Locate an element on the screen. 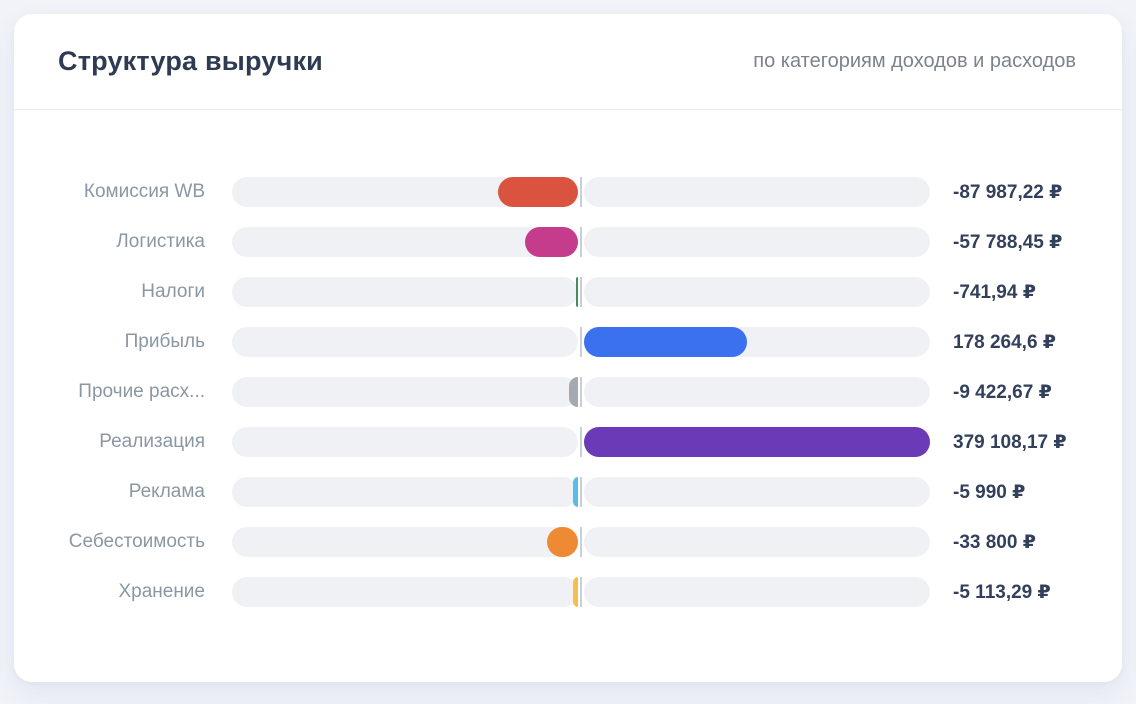 The image size is (1136, 704). chart-row: Себестоимость -33 800 ₽ is located at coordinates (568, 542).